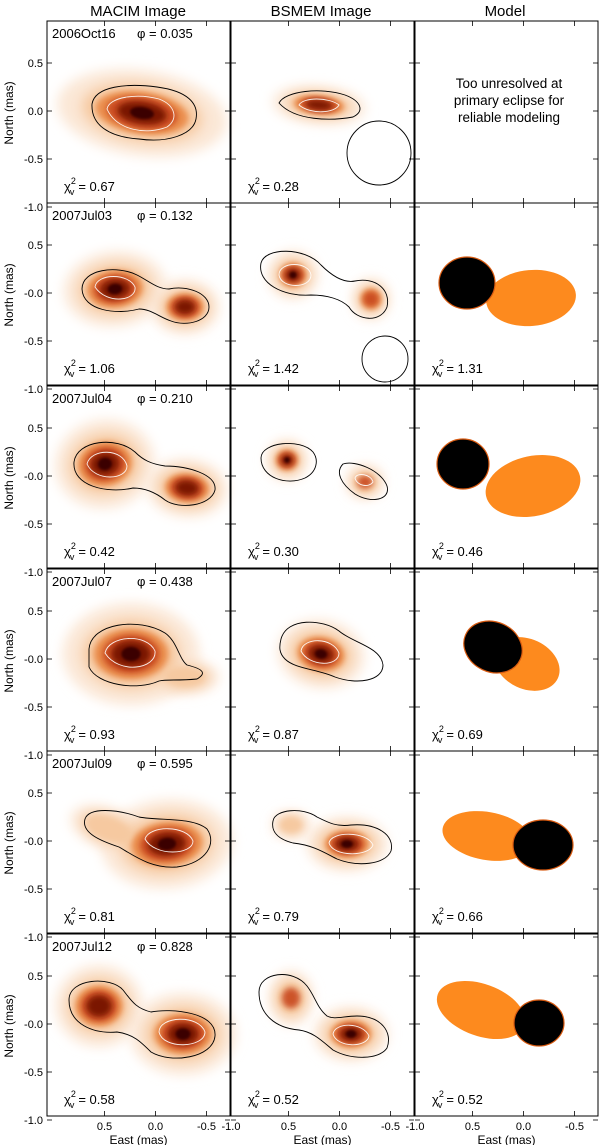  I want to click on column-titles: MACIM Image BSMEM Image Model, so click(307, 11).